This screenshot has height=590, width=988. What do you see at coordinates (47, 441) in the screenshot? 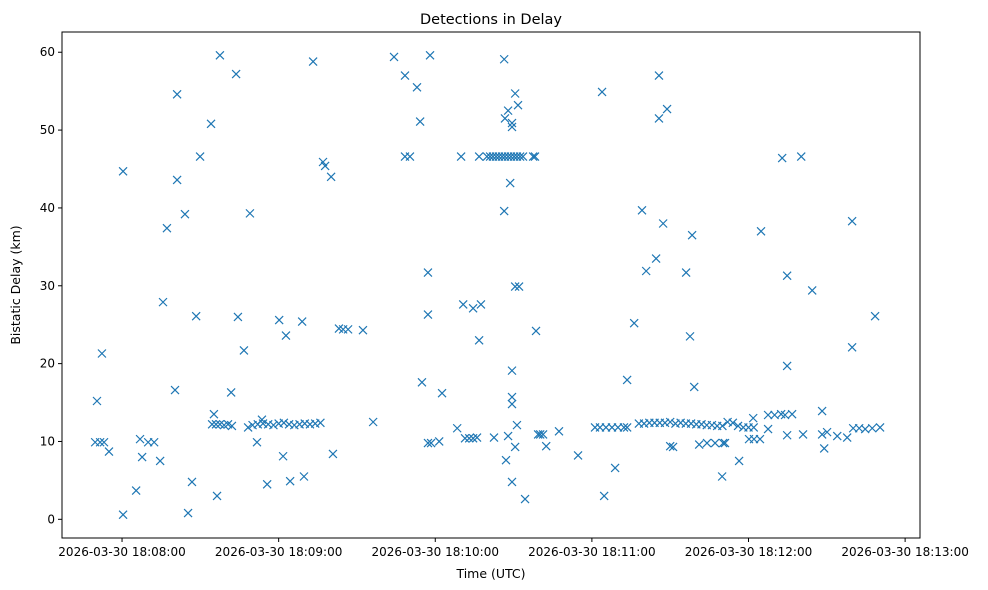
I see `y-tick-label: 10` at bounding box center [47, 441].